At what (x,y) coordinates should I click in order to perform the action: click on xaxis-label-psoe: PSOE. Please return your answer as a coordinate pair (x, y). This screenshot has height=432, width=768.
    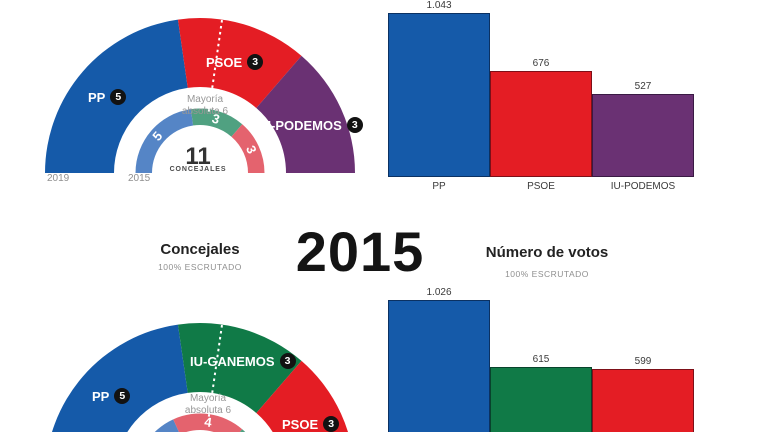
    Looking at the image, I should click on (541, 186).